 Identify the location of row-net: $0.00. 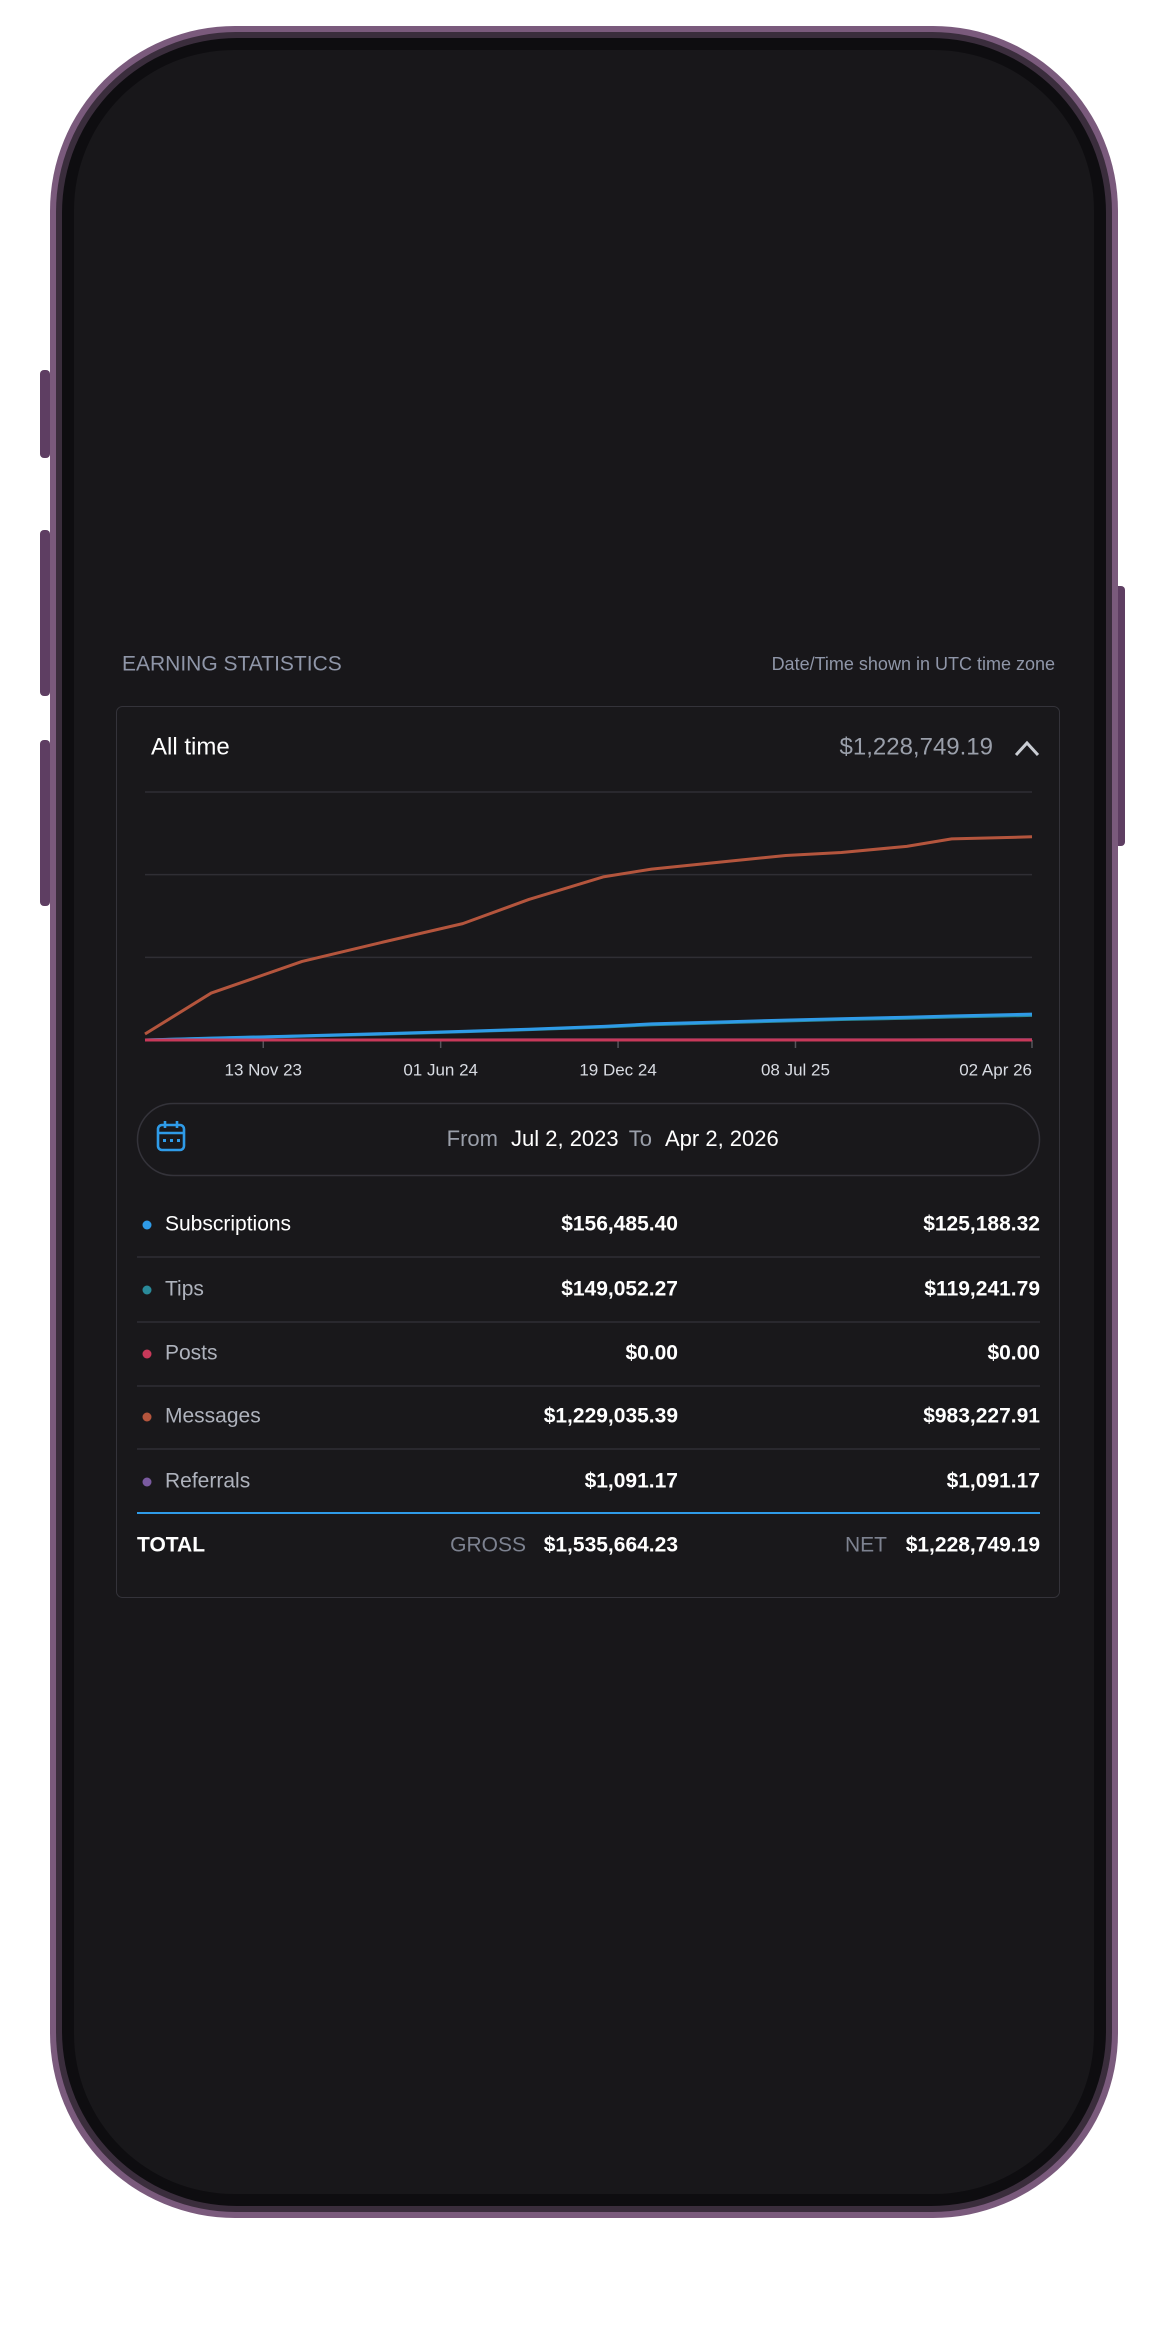
(1013, 1353).